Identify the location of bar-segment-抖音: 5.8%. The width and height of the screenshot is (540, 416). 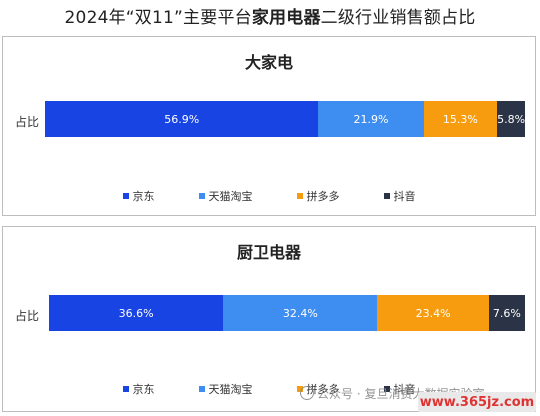
(511, 119).